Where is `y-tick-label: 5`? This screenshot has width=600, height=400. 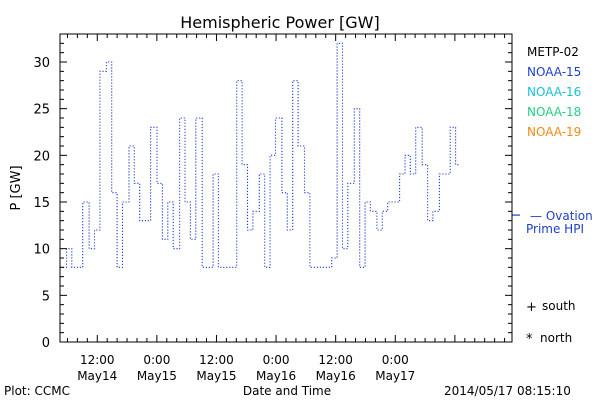 y-tick-label: 5 is located at coordinates (46, 296).